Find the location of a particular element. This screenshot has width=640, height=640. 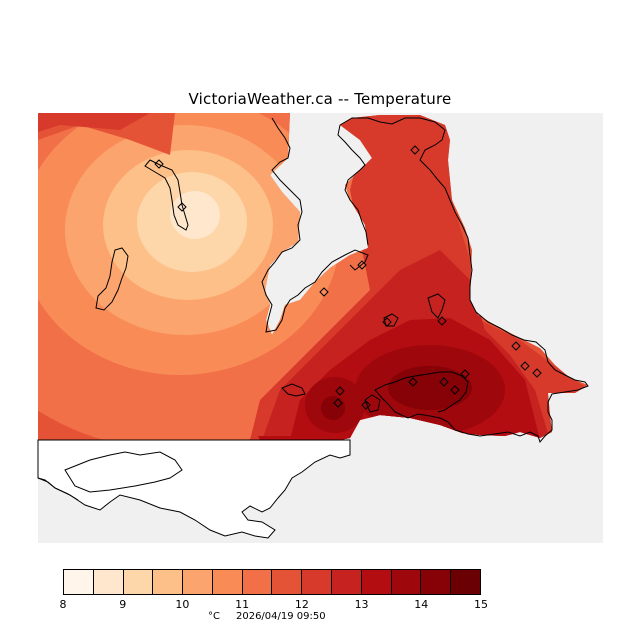

legend-tick-label: 12 is located at coordinates (301, 604).